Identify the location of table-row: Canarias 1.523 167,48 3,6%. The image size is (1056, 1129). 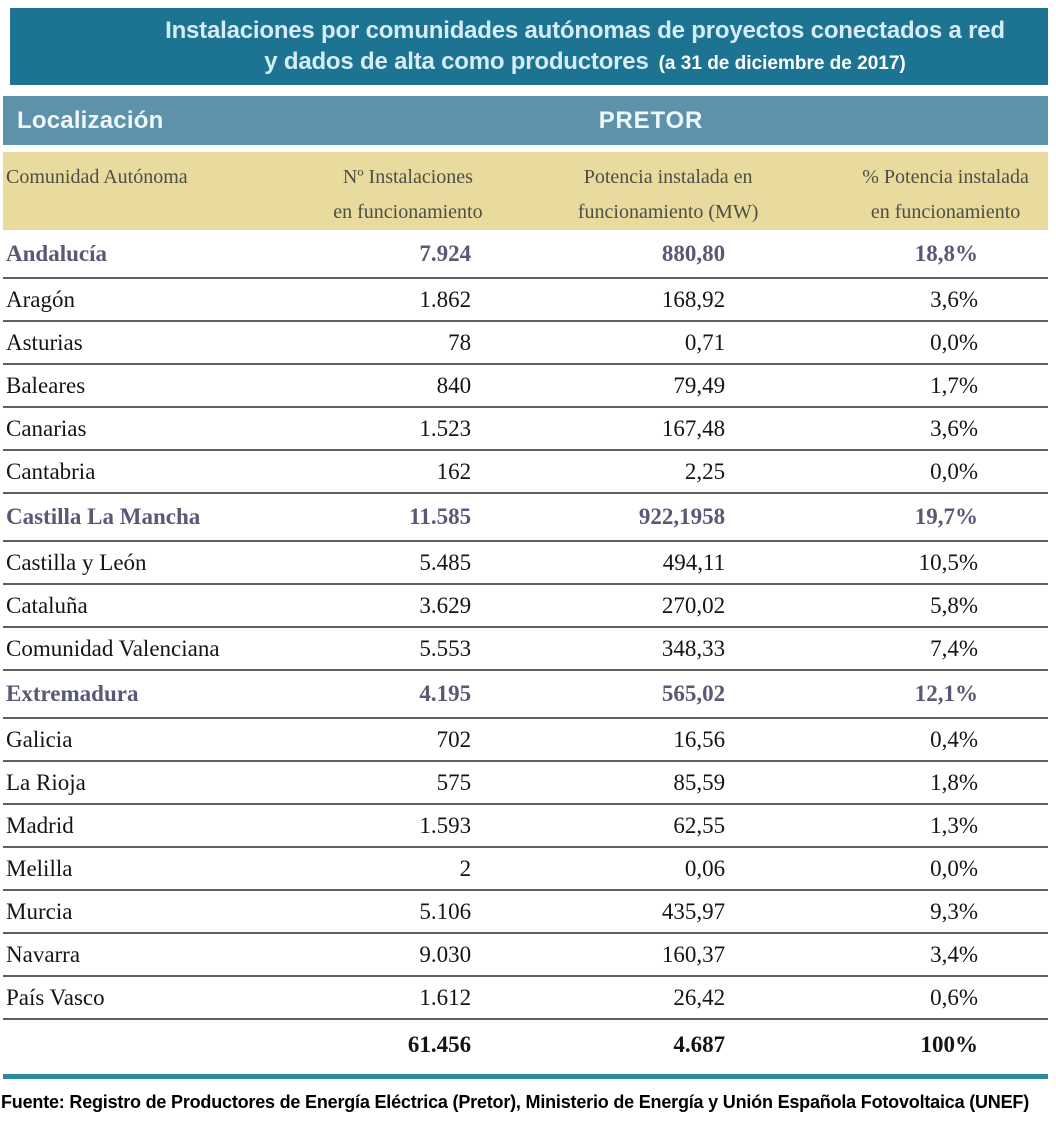
(525, 428).